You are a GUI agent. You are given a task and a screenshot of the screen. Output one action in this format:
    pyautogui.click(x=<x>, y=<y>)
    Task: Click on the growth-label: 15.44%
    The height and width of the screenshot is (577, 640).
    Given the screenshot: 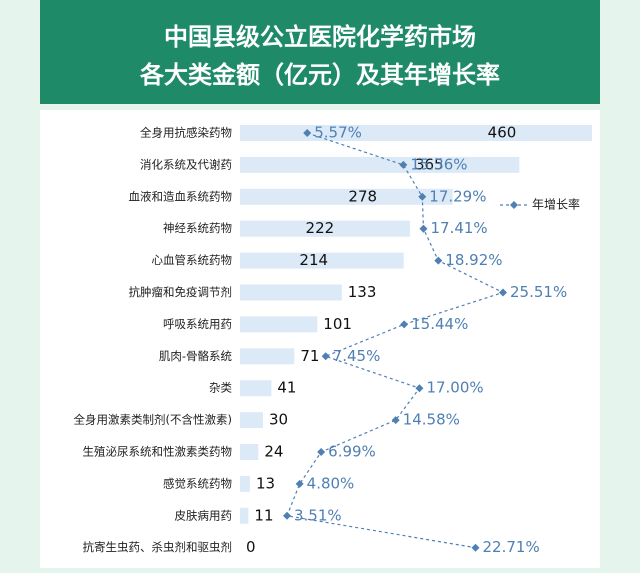 What is the action you would take?
    pyautogui.click(x=439, y=324)
    